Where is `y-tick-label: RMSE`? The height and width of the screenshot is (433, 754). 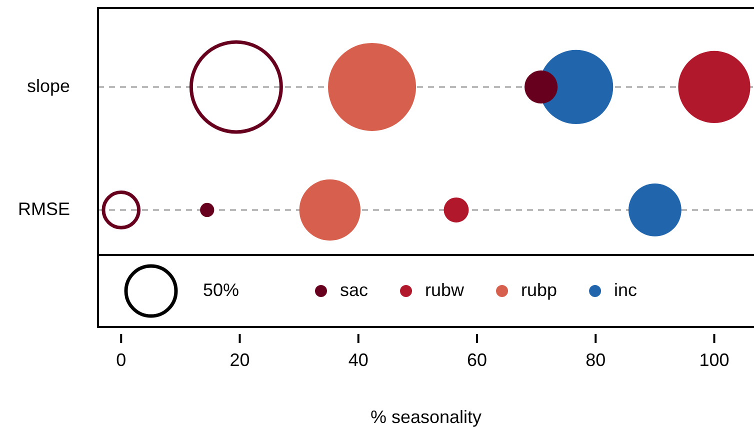
y-tick-label: RMSE is located at coordinates (44, 208).